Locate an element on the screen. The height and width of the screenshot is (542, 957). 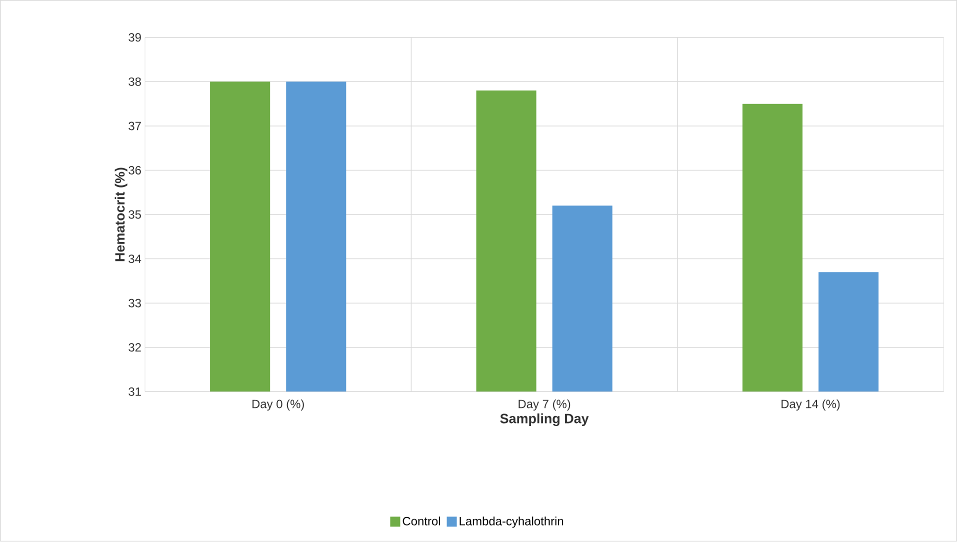
y-tick-label: 35 is located at coordinates (134, 214).